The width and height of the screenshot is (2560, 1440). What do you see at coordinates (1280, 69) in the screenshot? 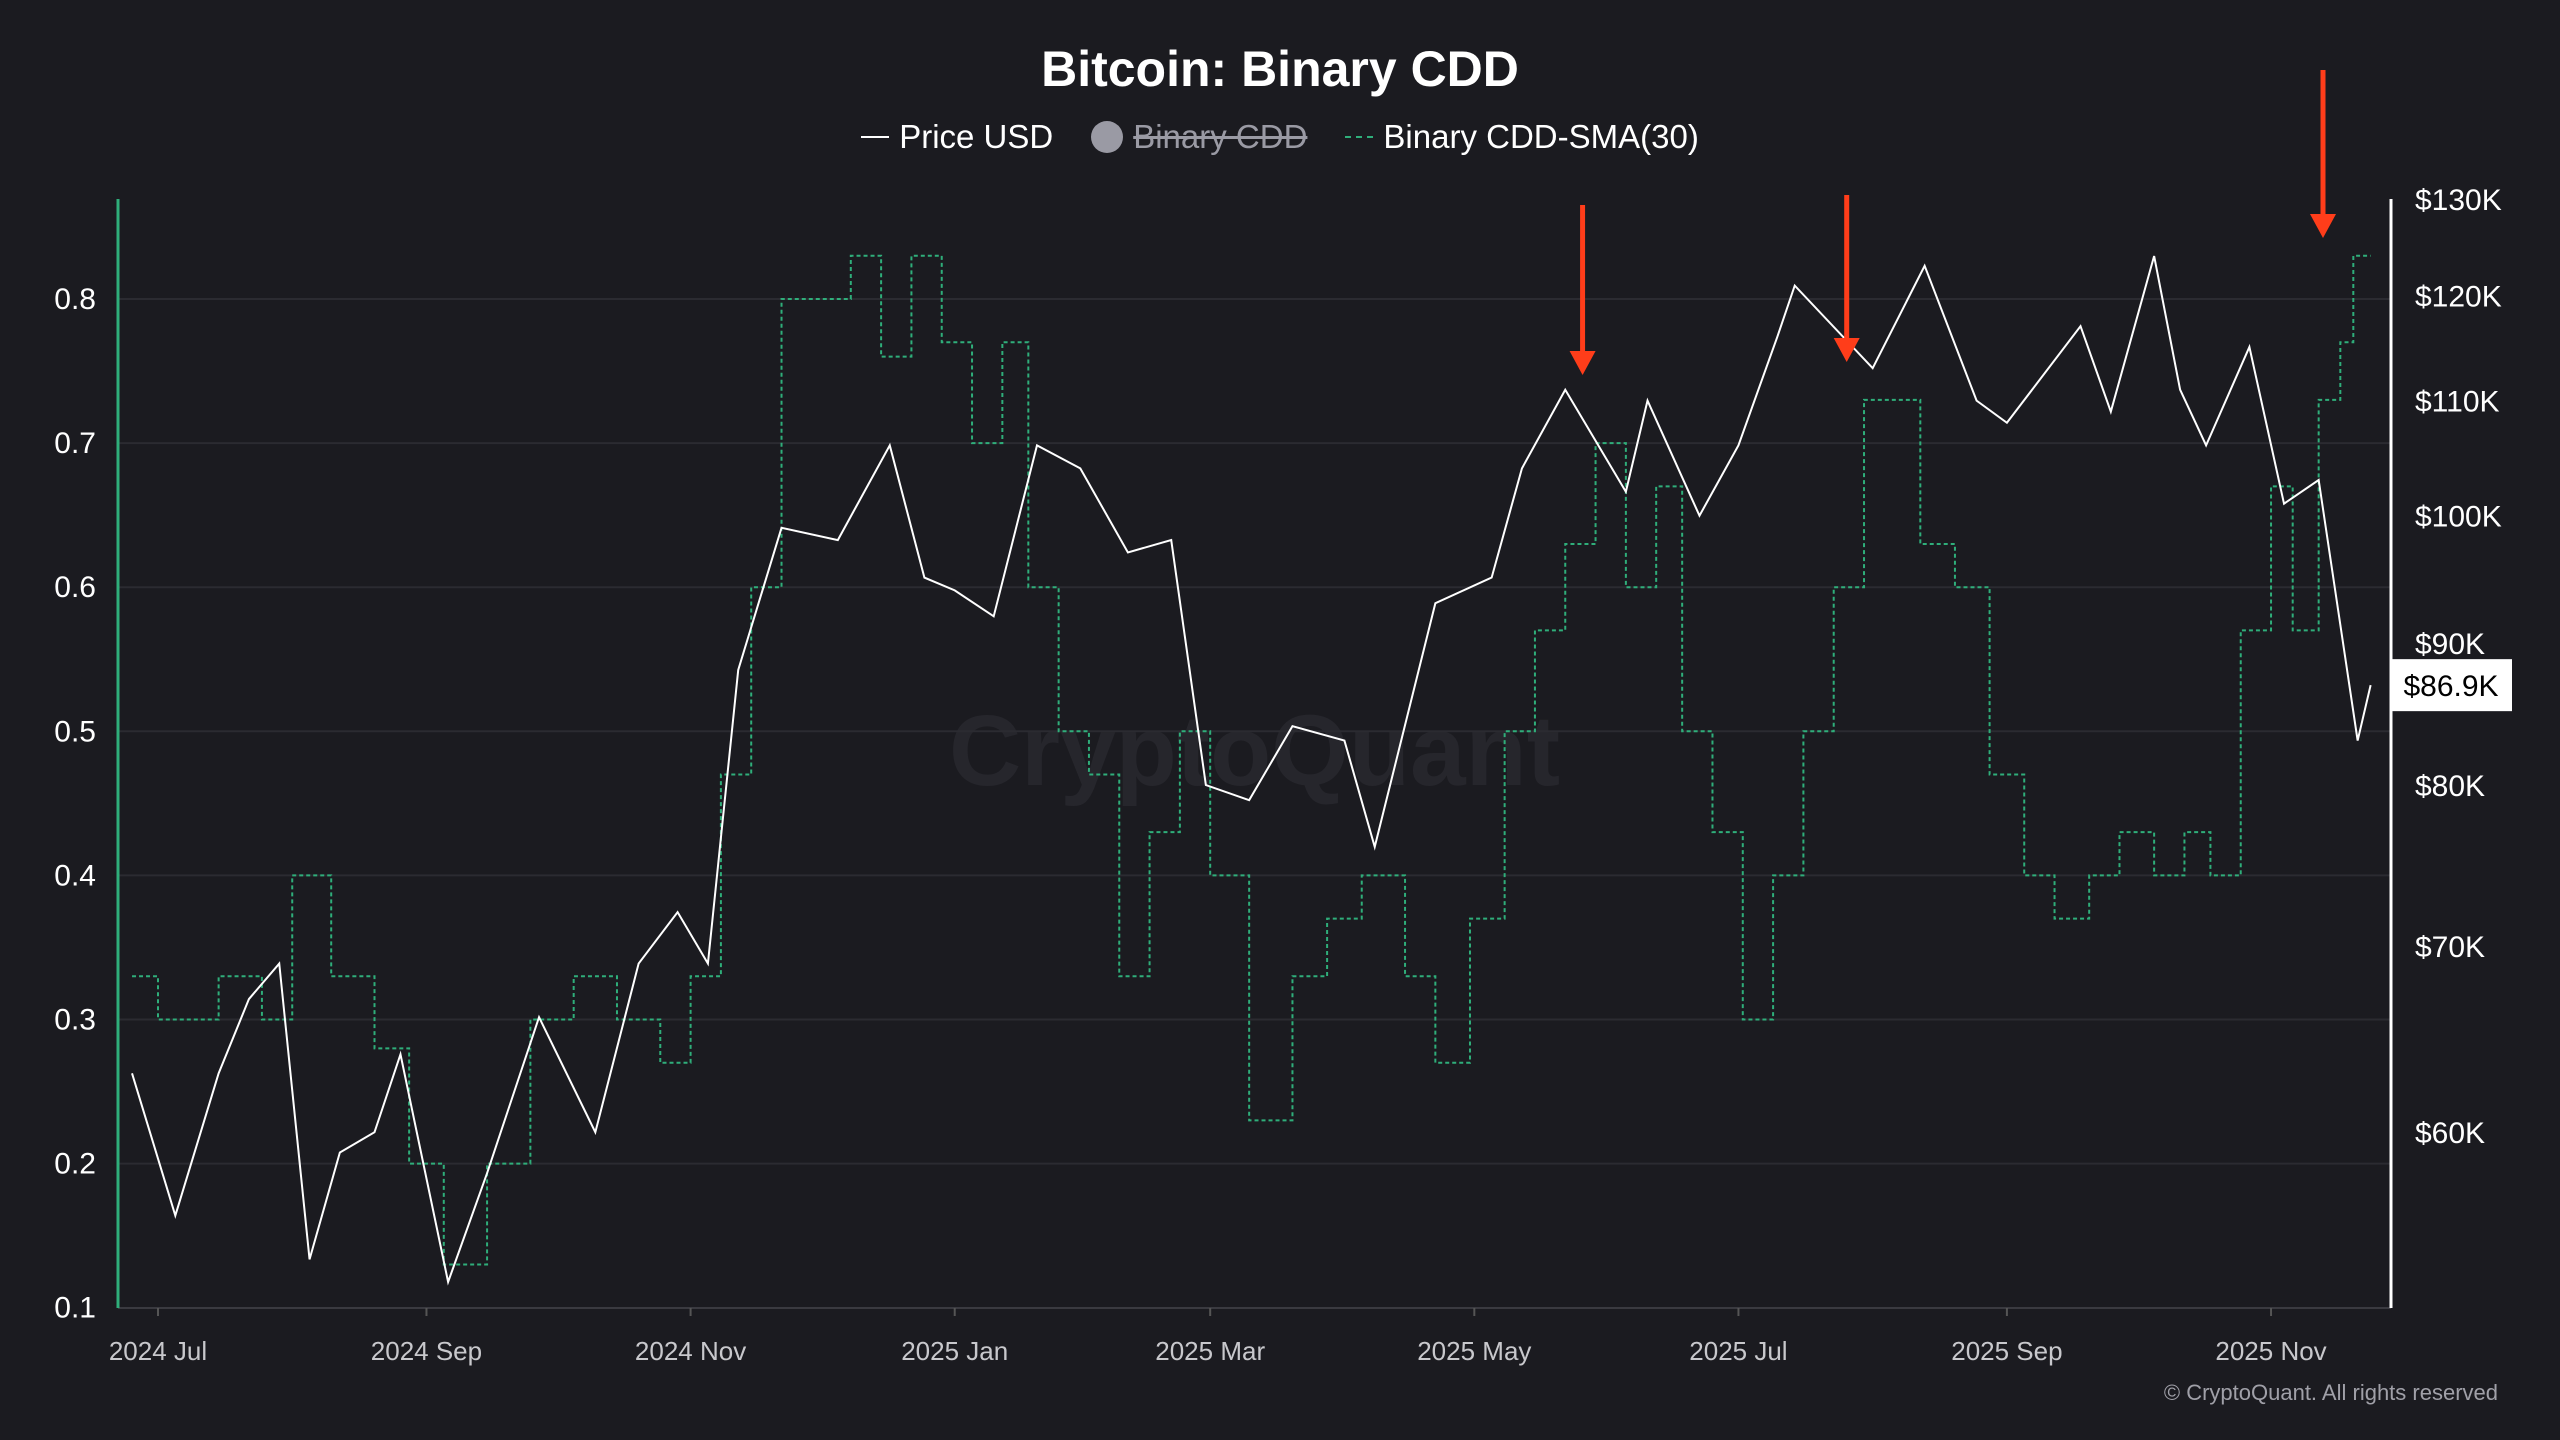
I see `chart-title: Bitcoin: Binary CDD` at bounding box center [1280, 69].